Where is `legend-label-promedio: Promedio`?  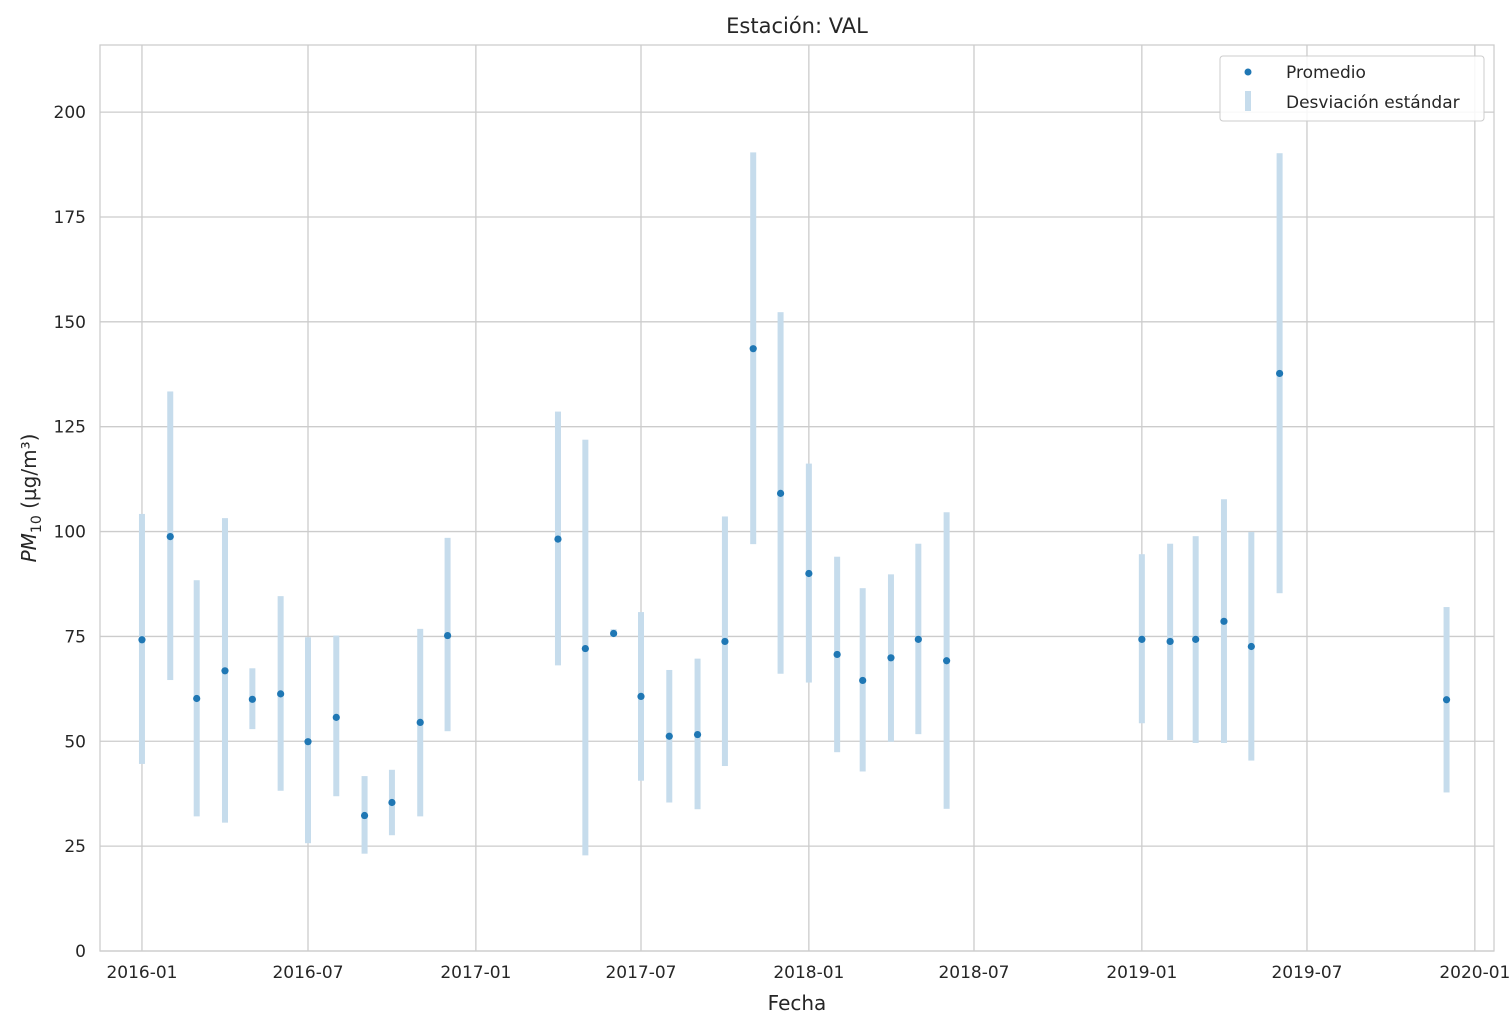
legend-label-promedio: Promedio is located at coordinates (1326, 73).